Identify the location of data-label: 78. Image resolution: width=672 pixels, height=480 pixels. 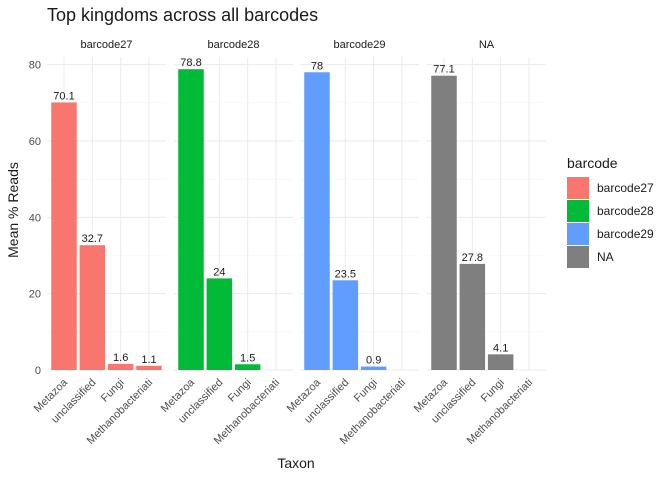
(317, 66).